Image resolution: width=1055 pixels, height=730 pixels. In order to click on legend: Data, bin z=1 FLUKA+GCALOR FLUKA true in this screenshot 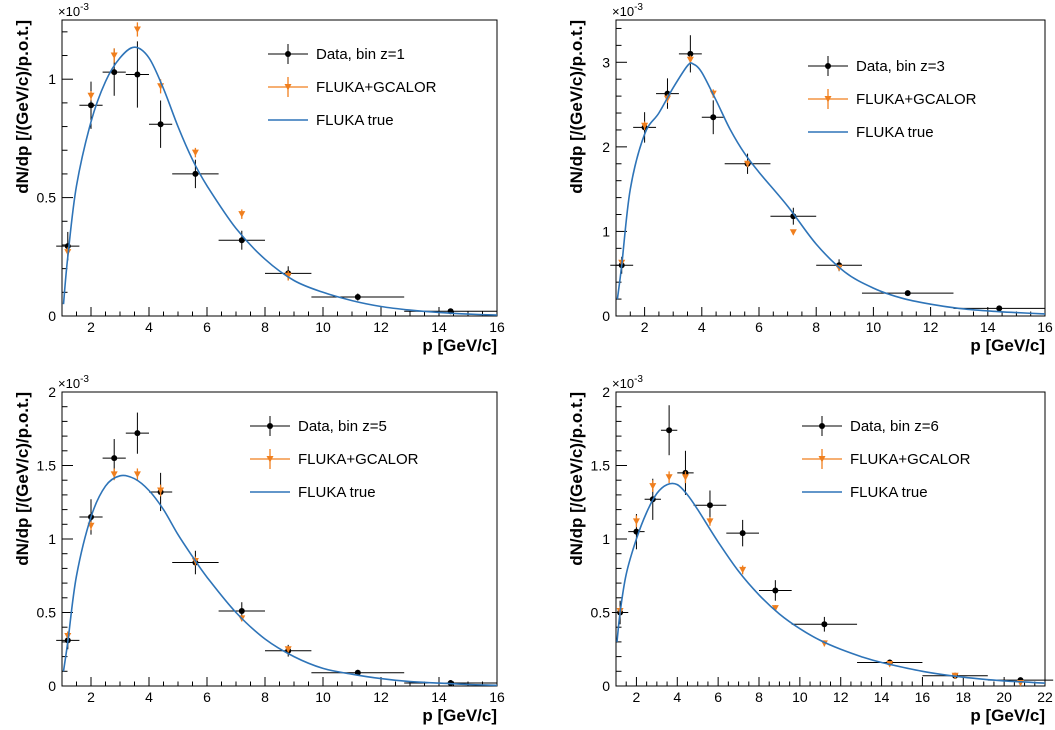, I will do `click(352, 86)`.